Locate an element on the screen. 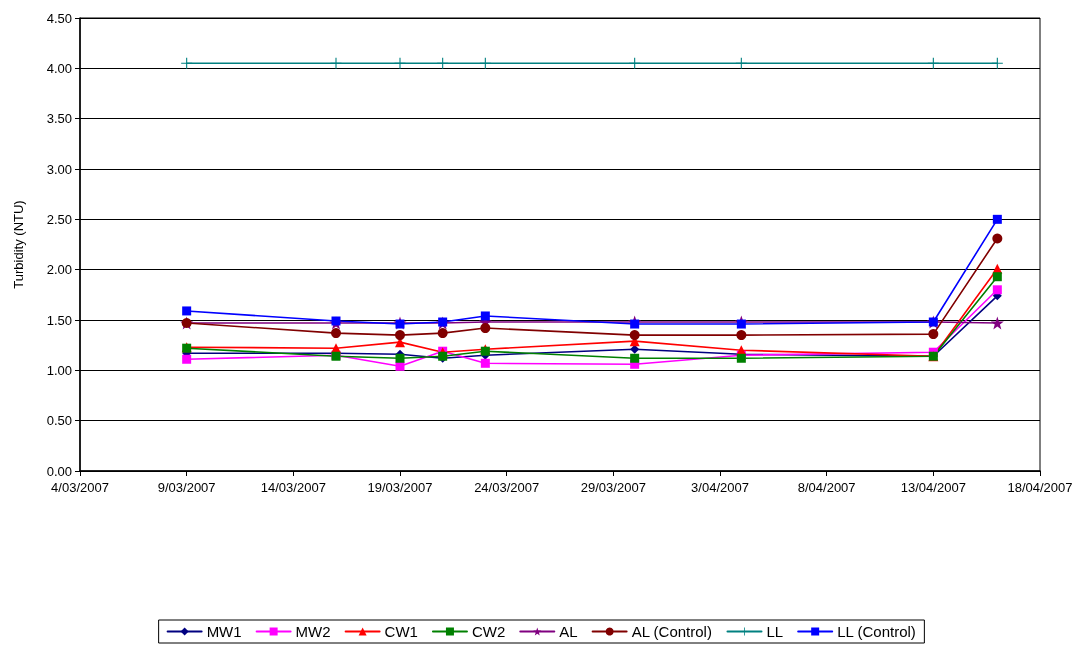  legend-label: LL (Control) is located at coordinates (876, 631).